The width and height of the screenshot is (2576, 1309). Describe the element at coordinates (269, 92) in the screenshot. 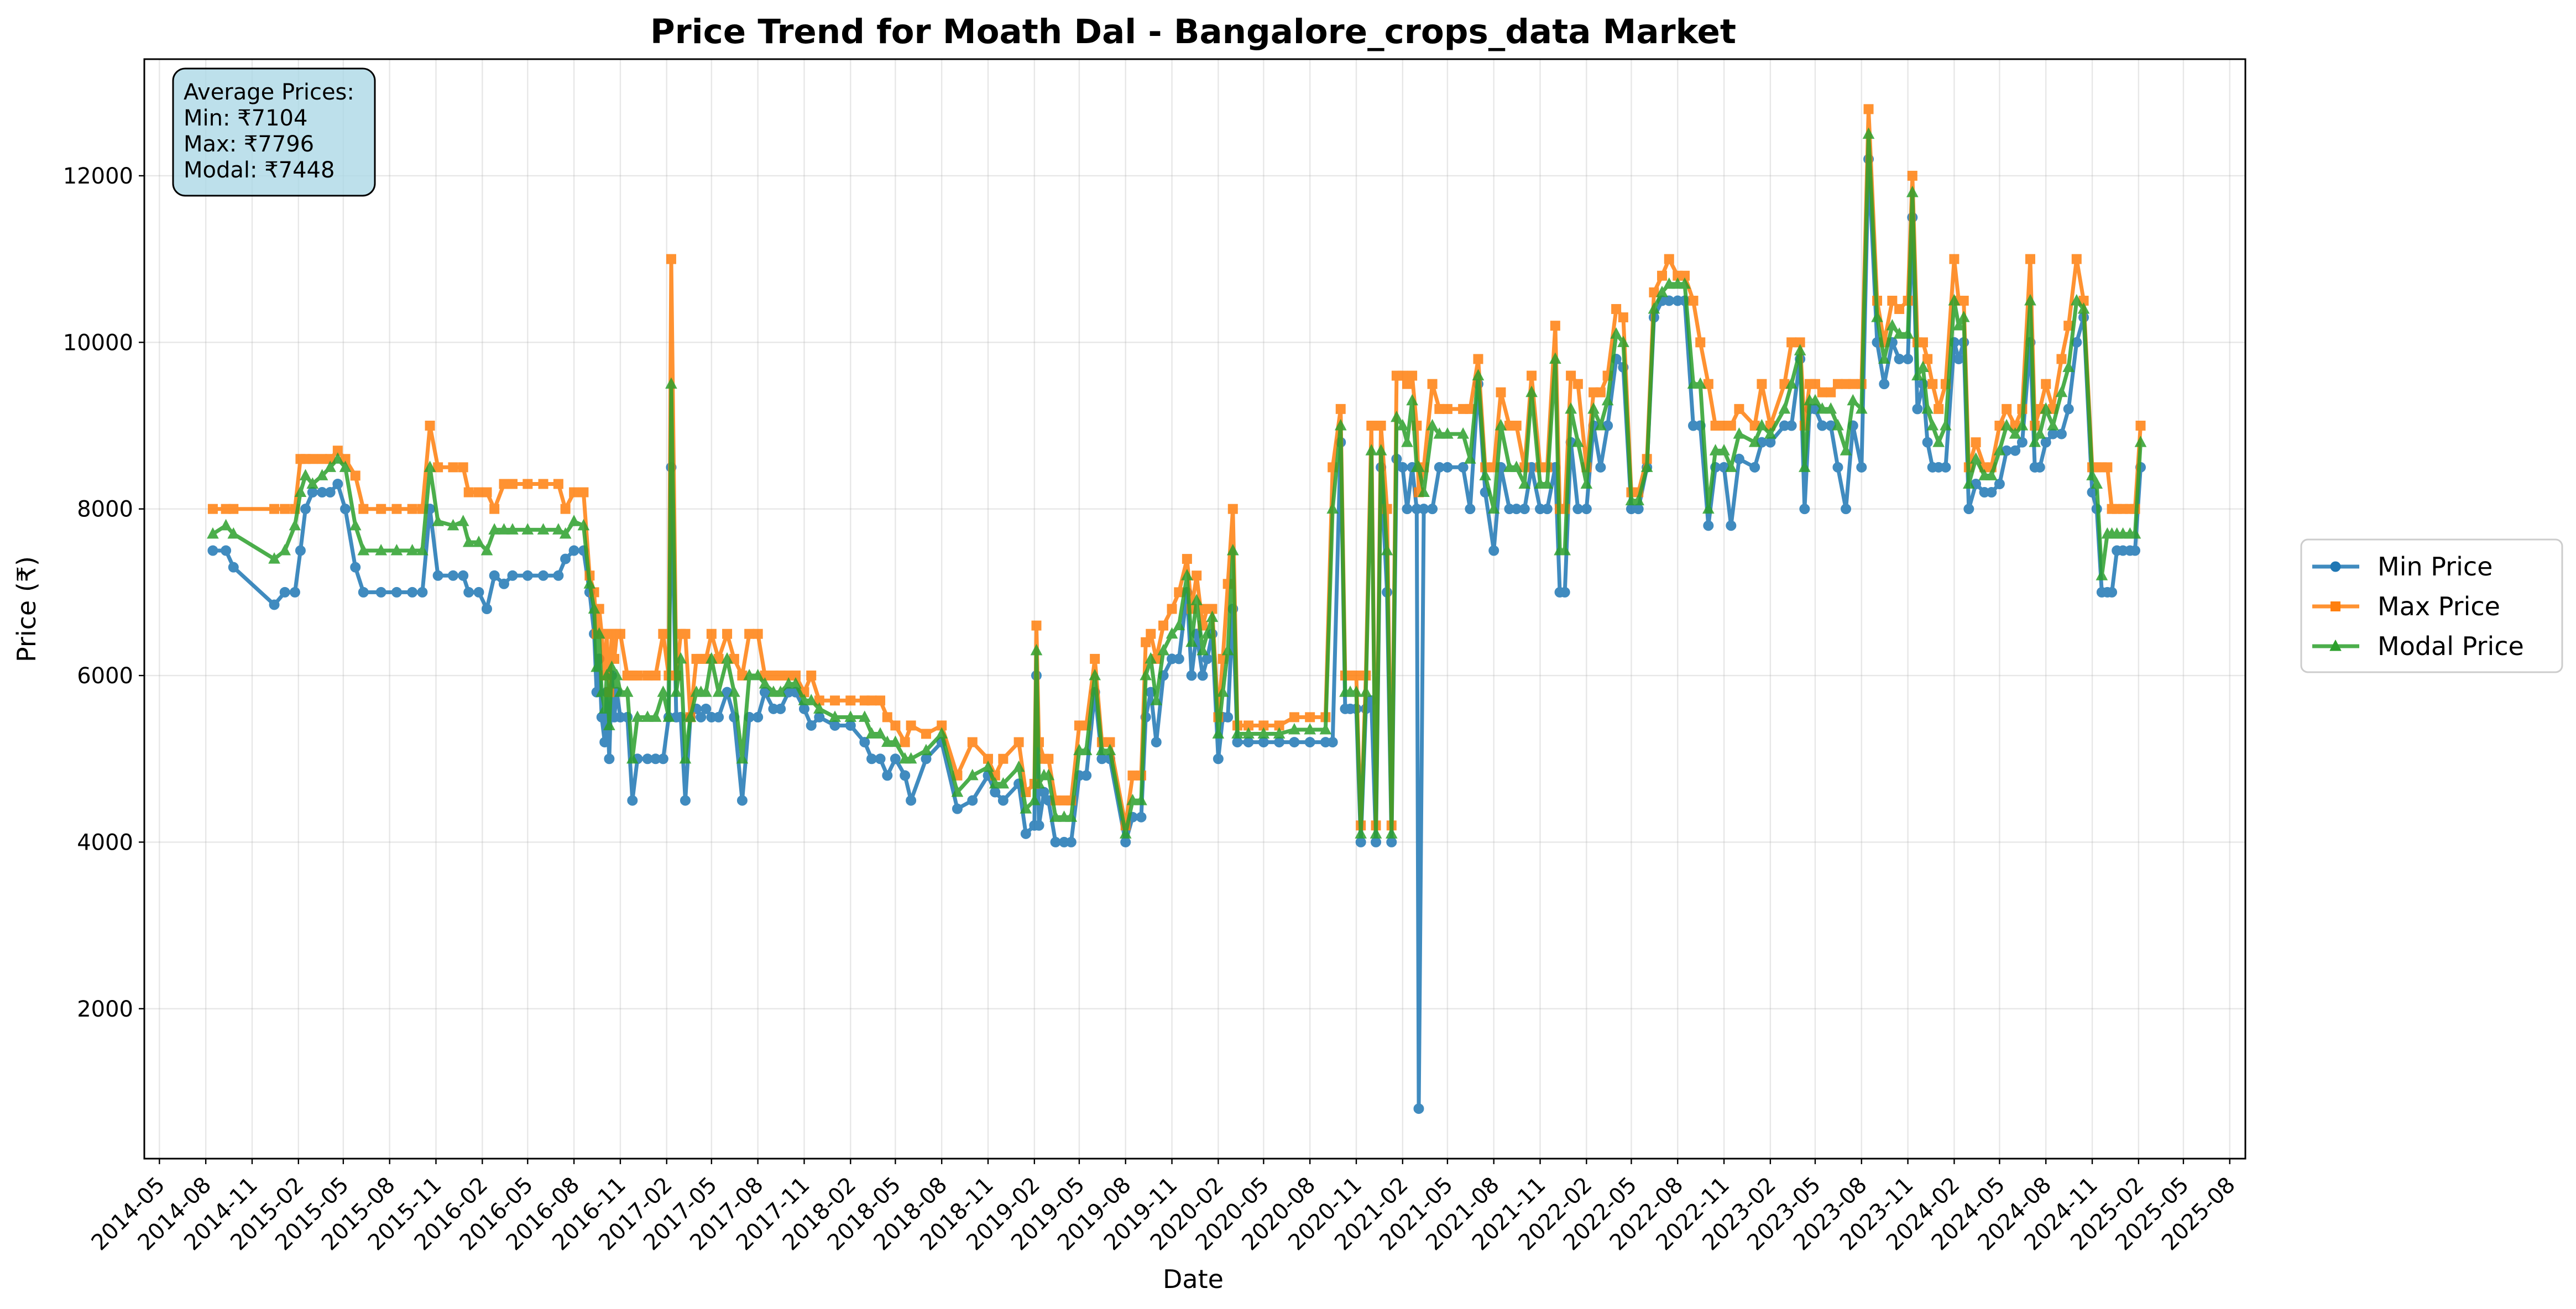

I see `stats-box-title: Average Prices:` at that location.